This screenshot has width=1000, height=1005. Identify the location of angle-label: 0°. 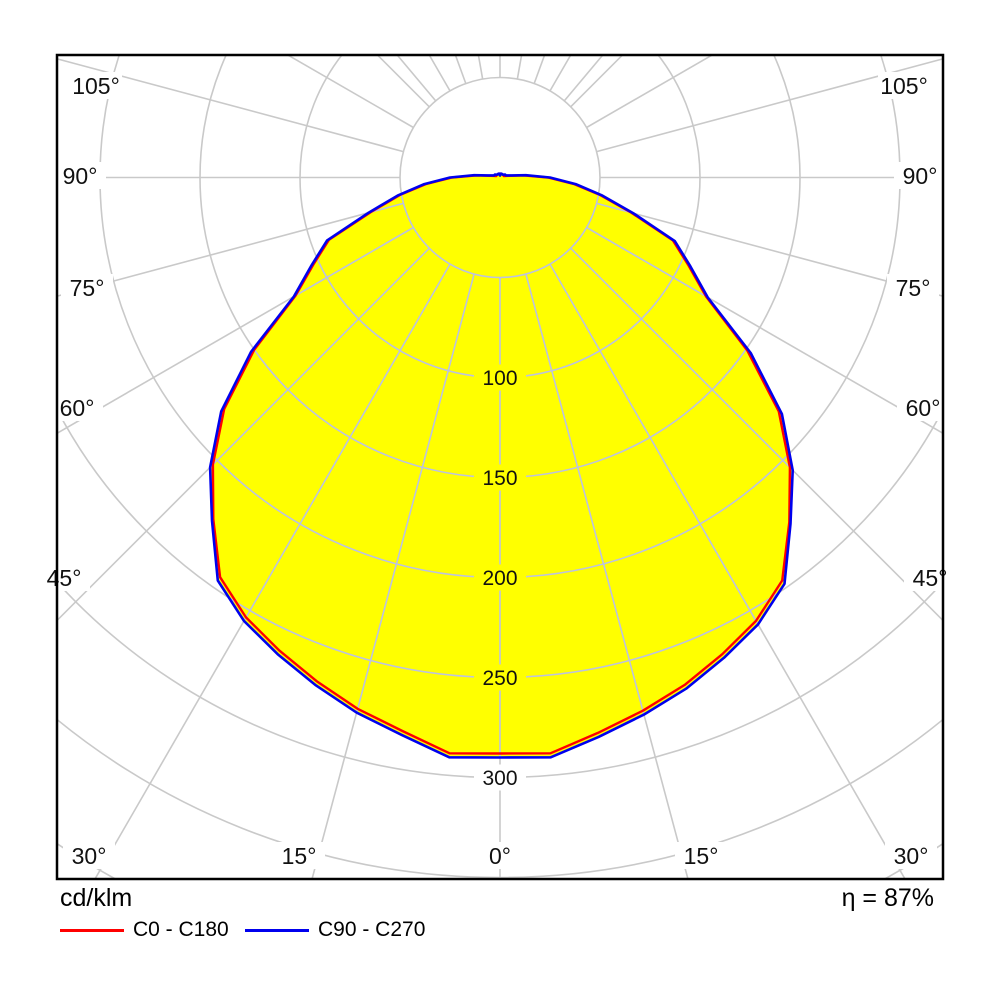
(500, 856).